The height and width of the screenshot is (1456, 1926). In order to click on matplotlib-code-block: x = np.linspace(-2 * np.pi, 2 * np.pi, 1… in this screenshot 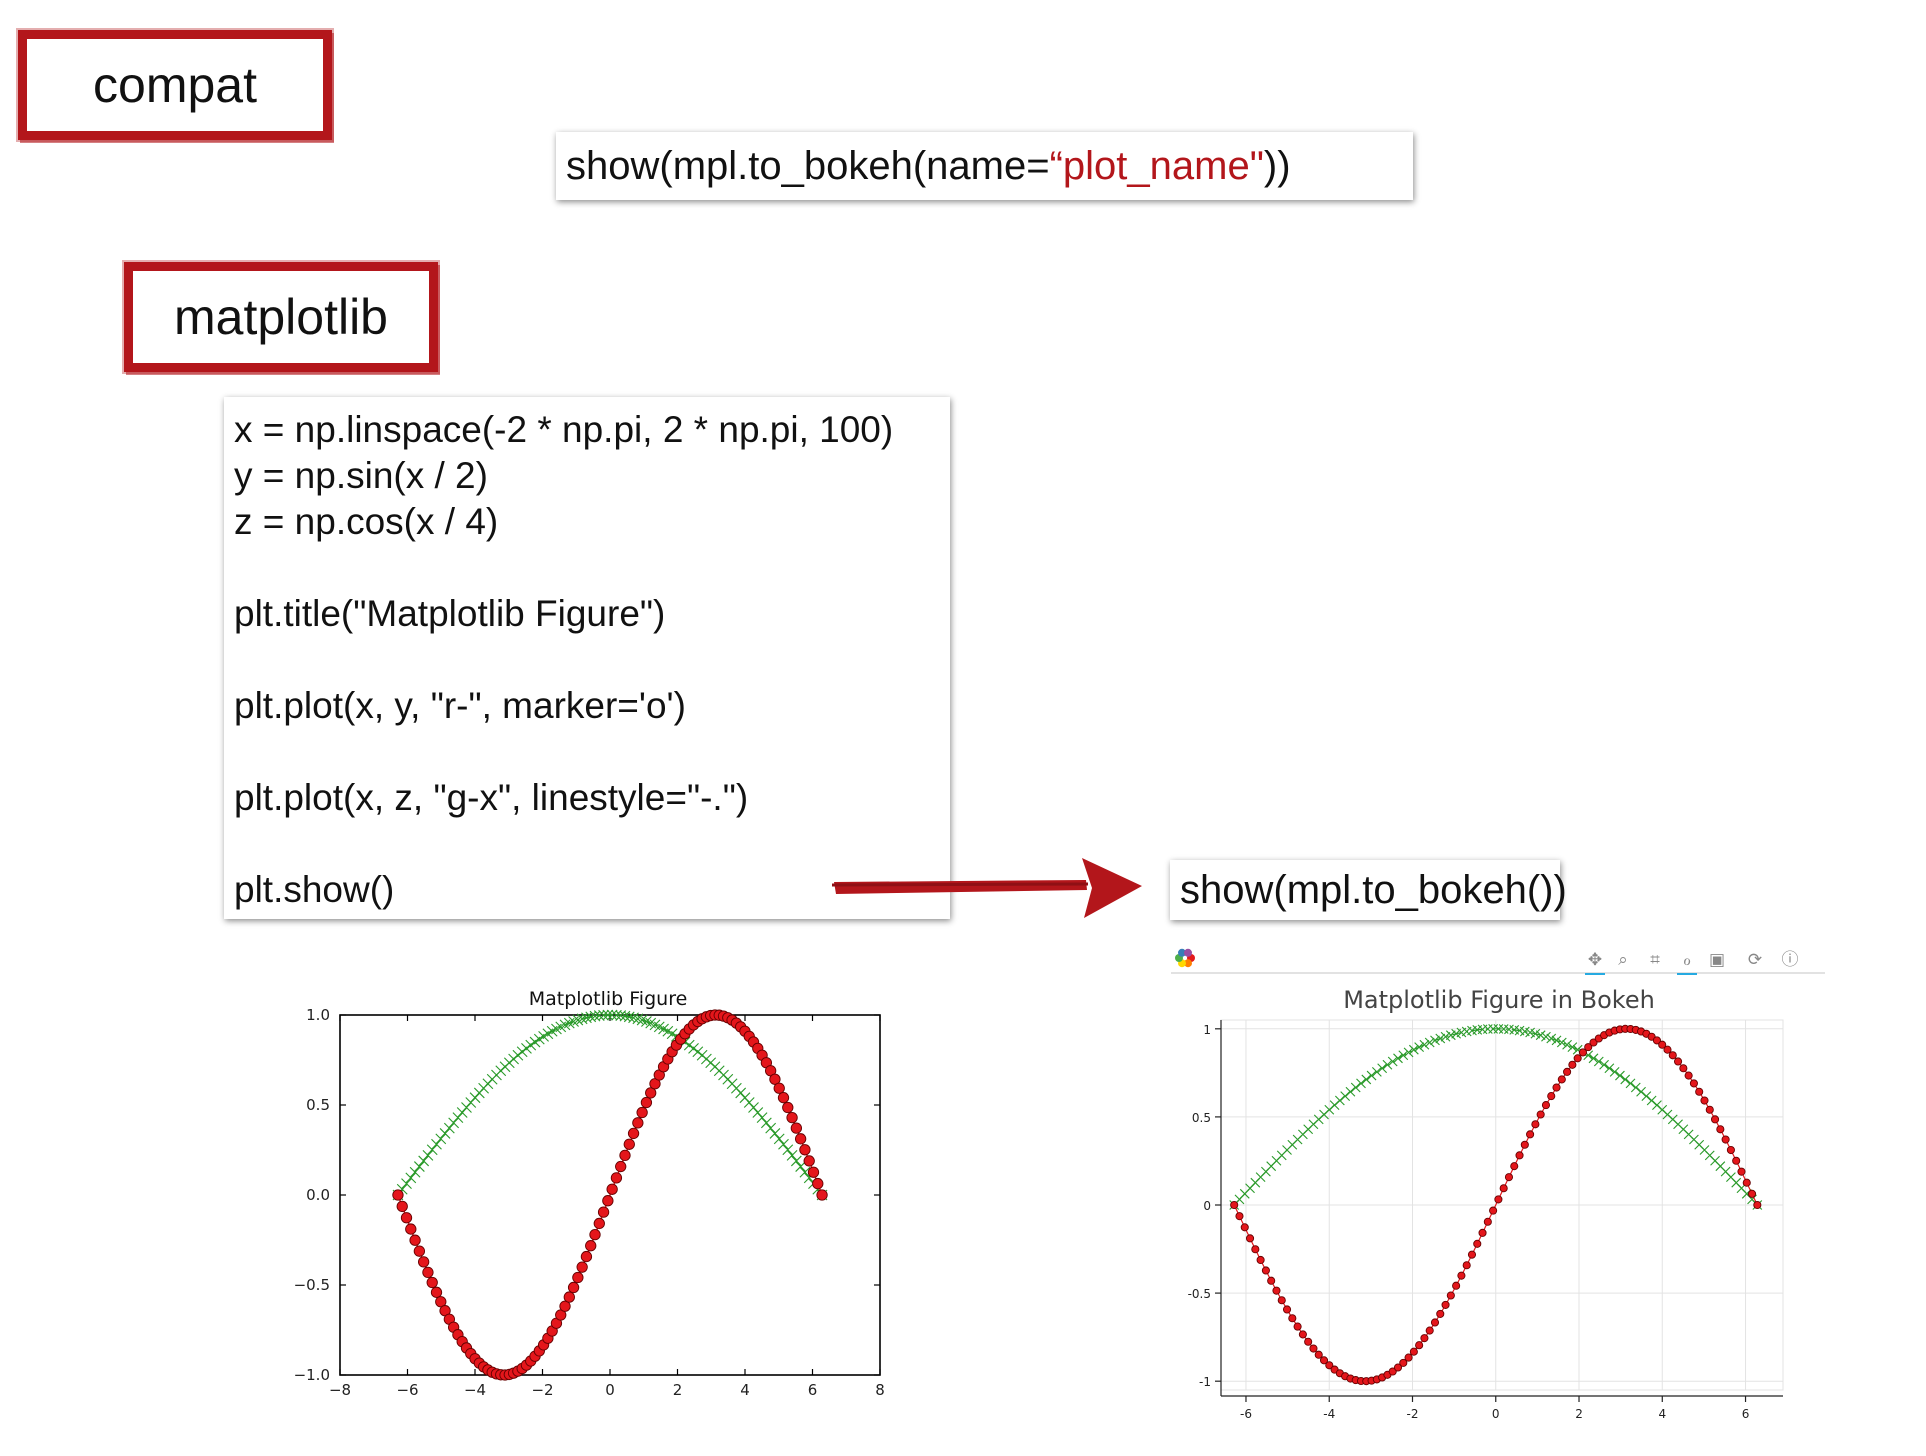, I will do `click(587, 658)`.